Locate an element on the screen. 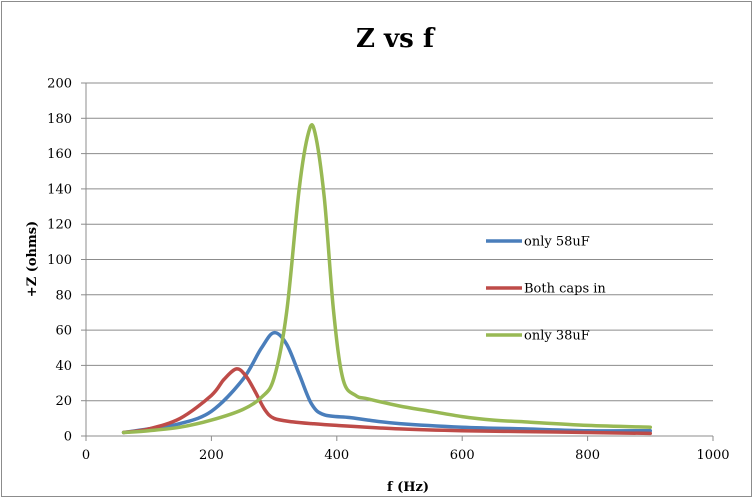 Image resolution: width=755 pixels, height=500 pixels. x-tick-label: 600 is located at coordinates (462, 455).